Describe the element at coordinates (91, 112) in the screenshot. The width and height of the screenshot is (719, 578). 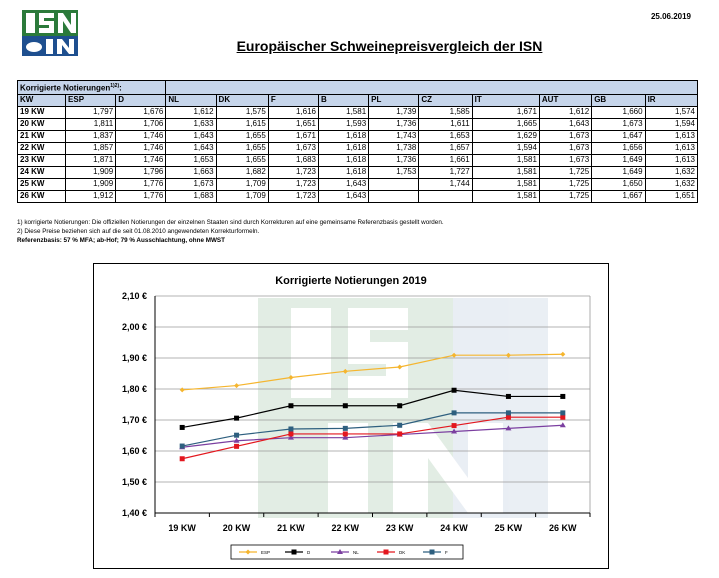
I see `table-cell: 1,797` at that location.